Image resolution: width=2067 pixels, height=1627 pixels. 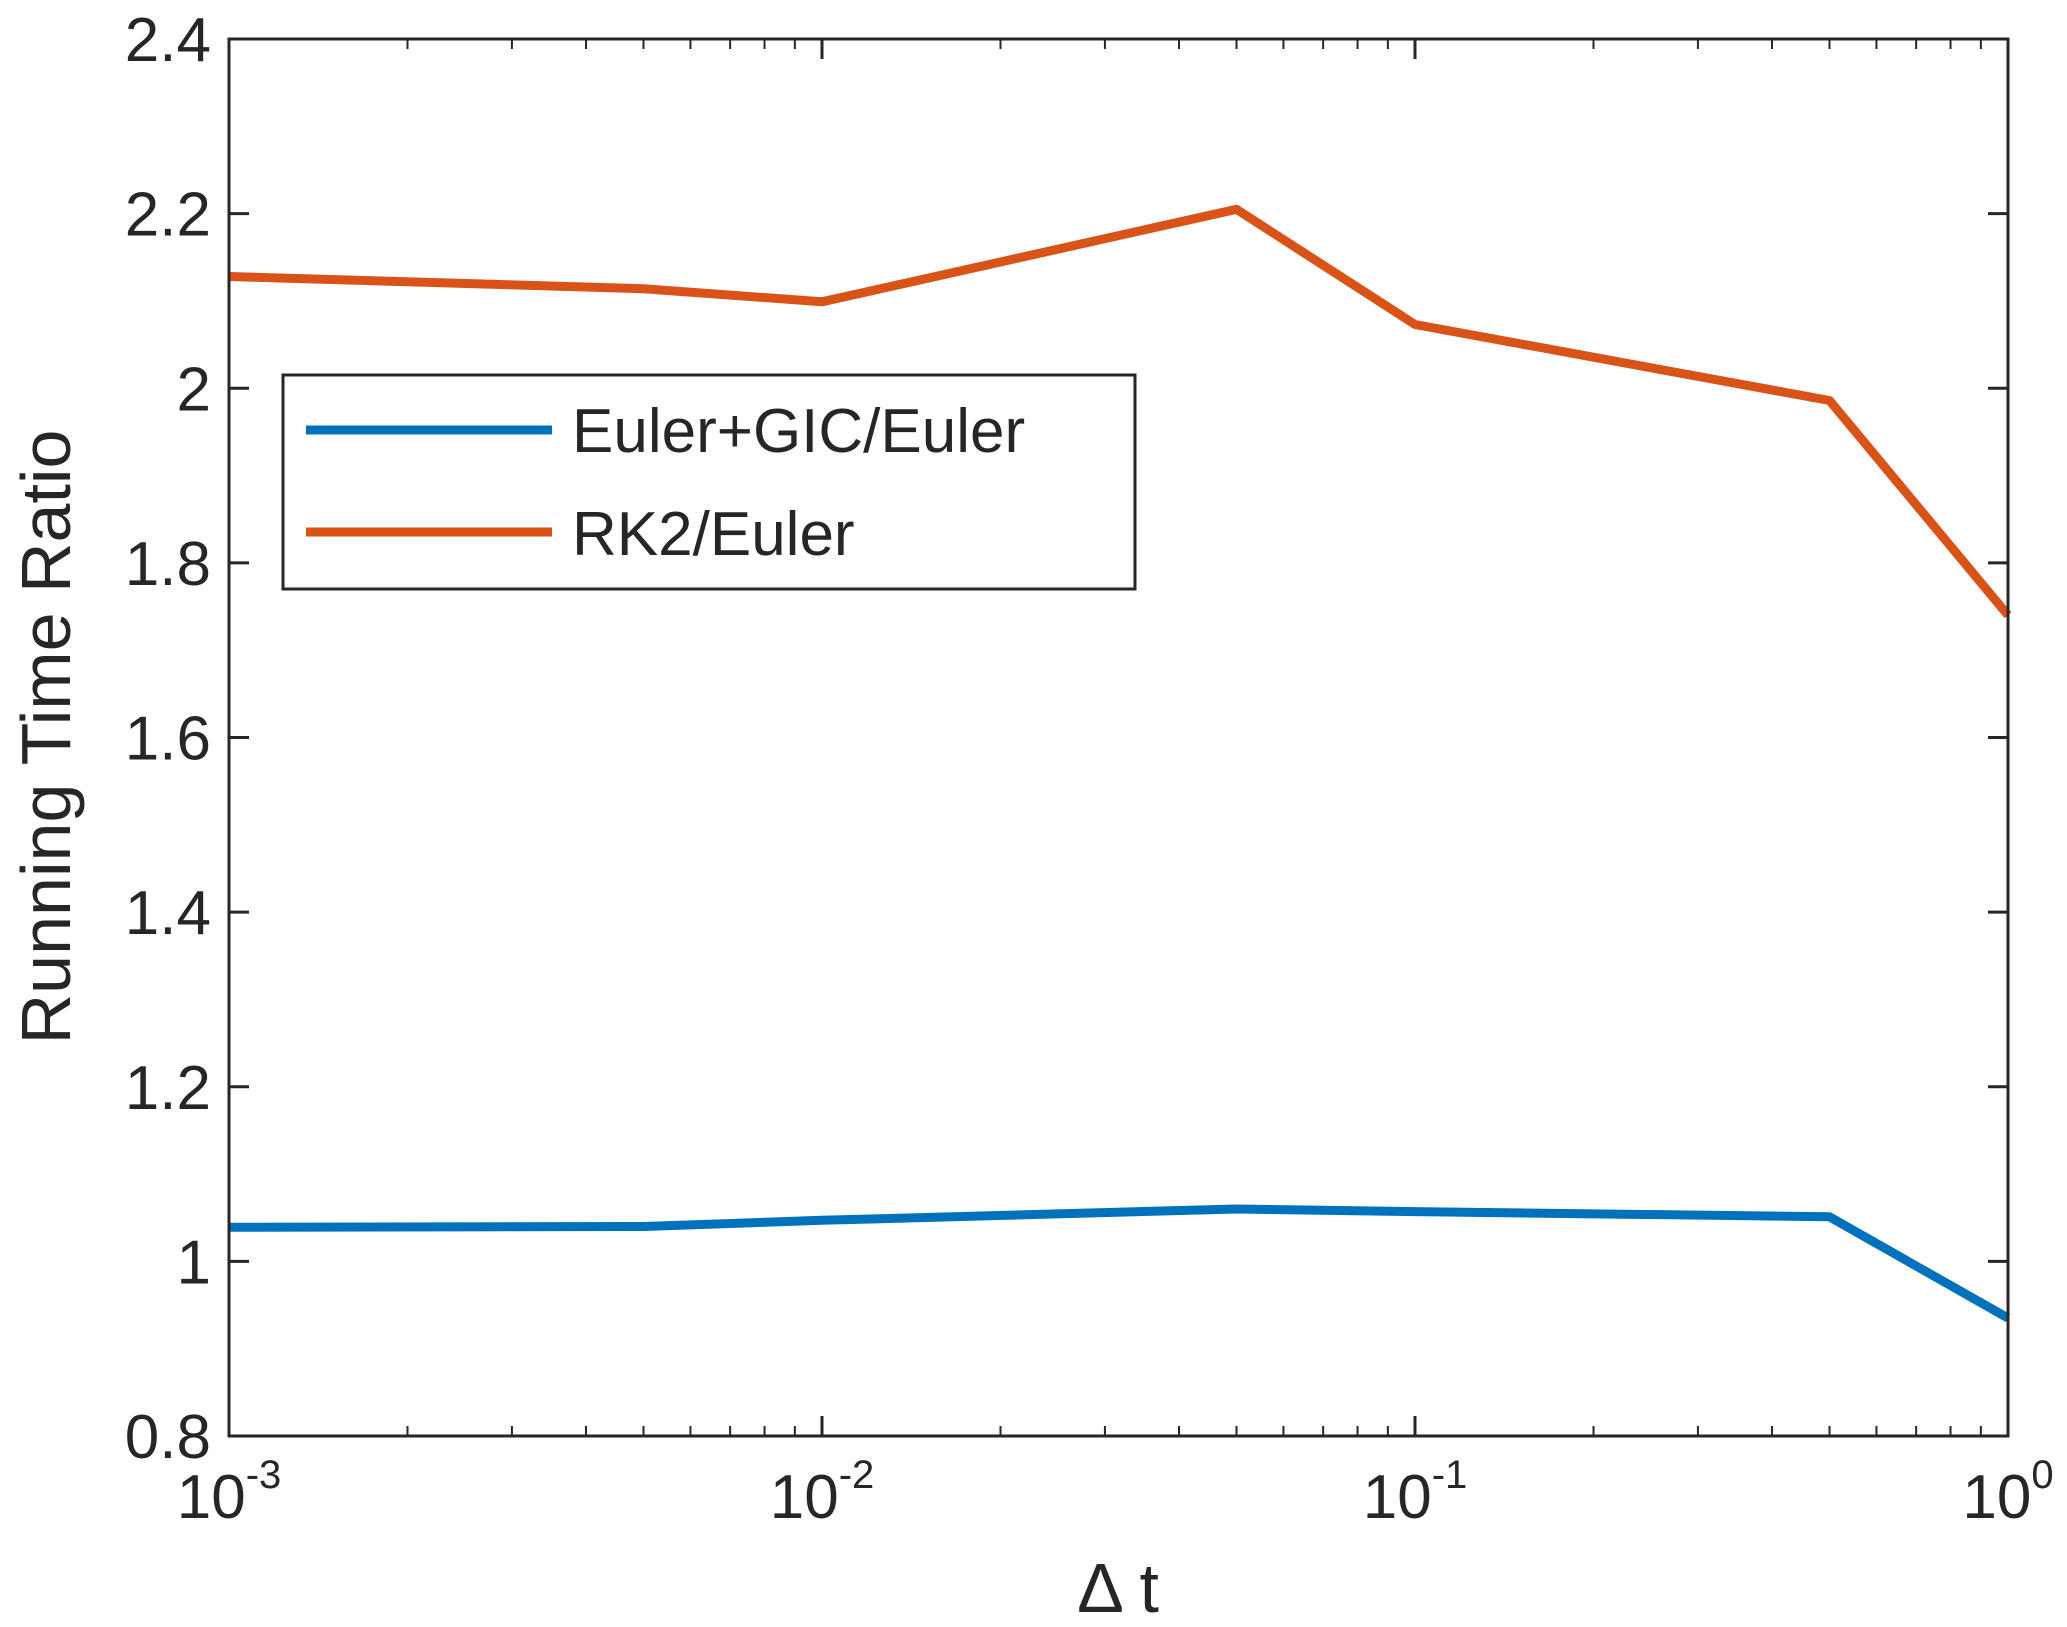 What do you see at coordinates (168, 215) in the screenshot?
I see `y-tick-label-7: 2.2` at bounding box center [168, 215].